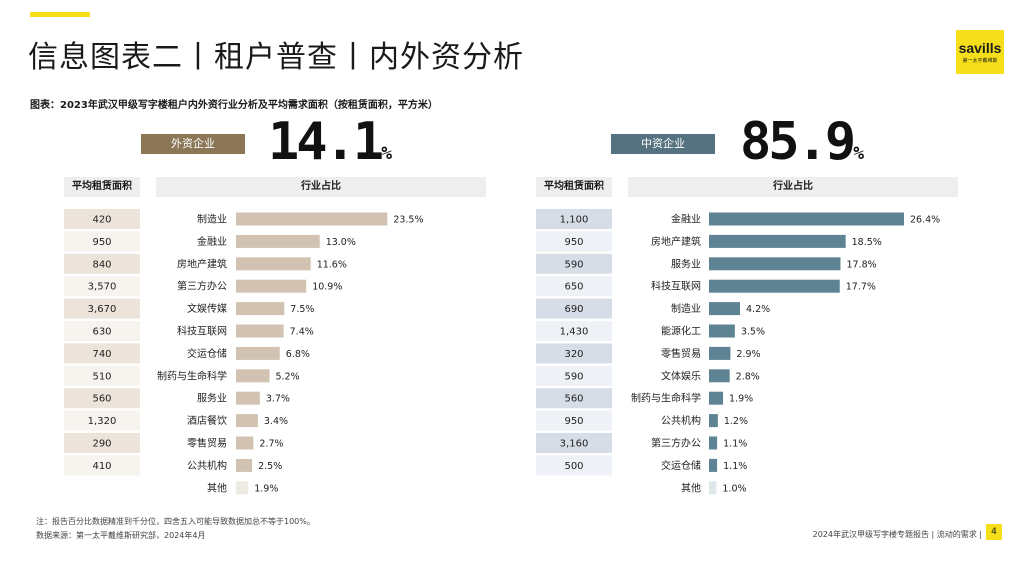 Image resolution: width=1024 pixels, height=576 pixels. I want to click on foreign-category-label: 制造业, so click(212, 219).